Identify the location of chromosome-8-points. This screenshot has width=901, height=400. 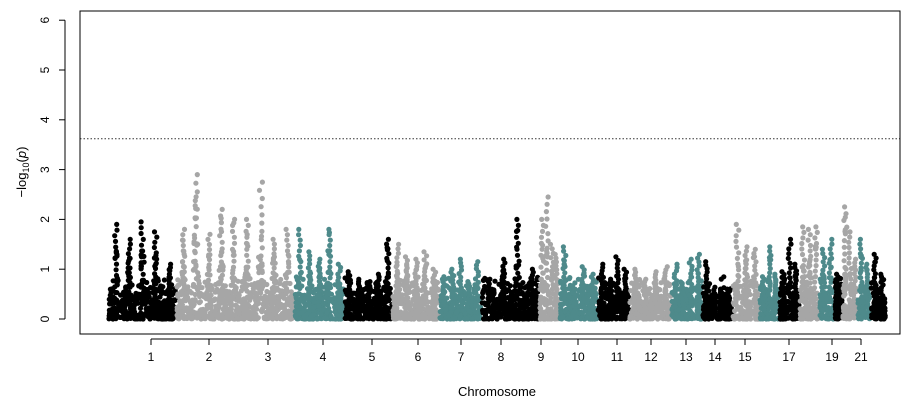
(510, 269).